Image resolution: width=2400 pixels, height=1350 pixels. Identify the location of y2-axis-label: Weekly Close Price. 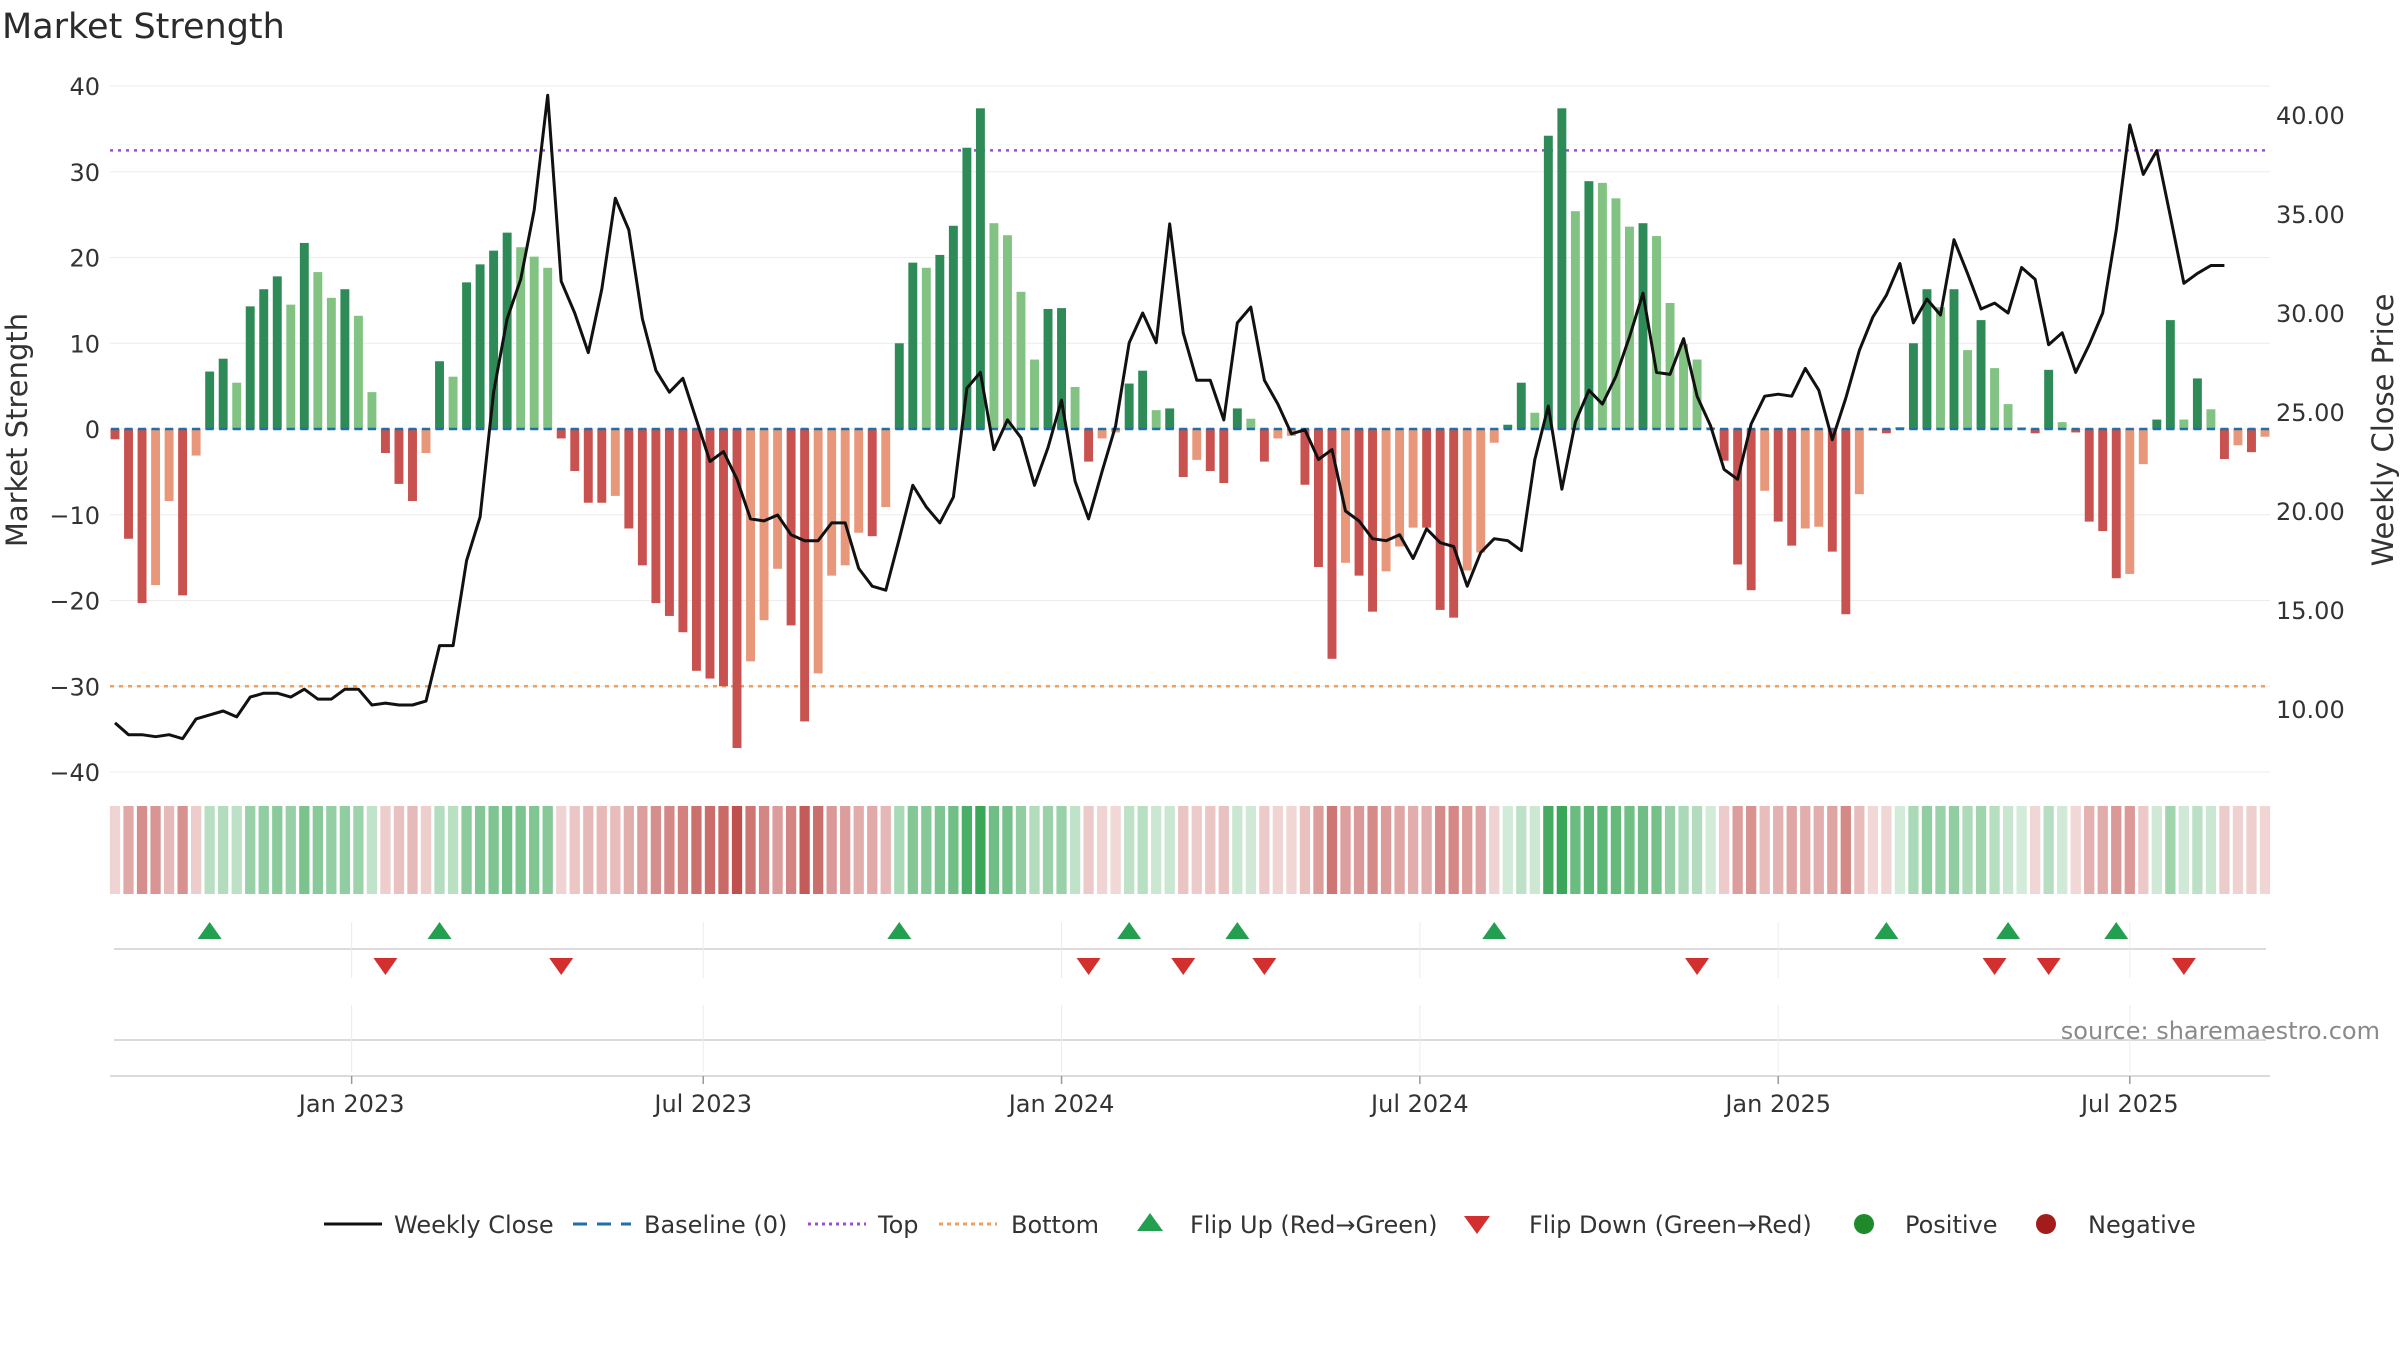
(2383, 430).